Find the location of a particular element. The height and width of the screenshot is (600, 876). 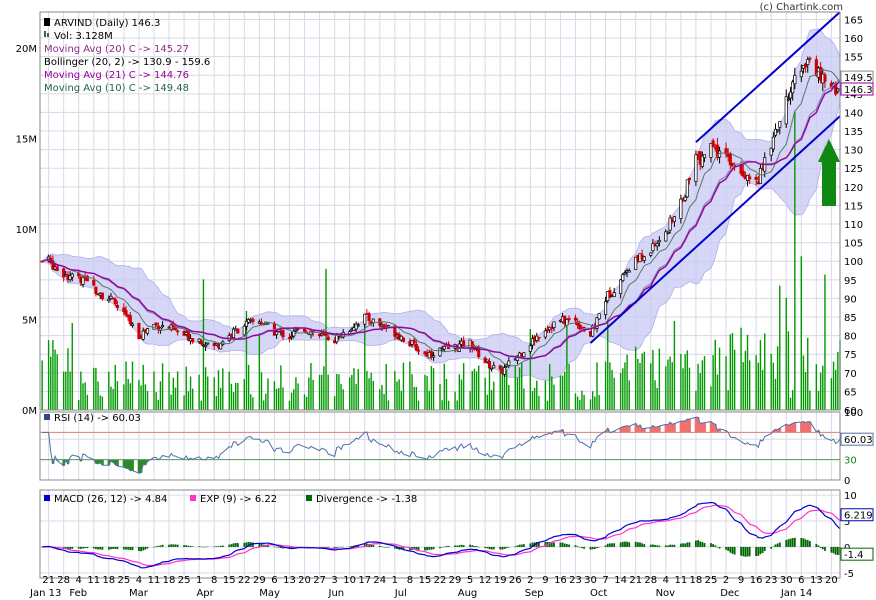

last-price-label-box is located at coordinates (857, 89).